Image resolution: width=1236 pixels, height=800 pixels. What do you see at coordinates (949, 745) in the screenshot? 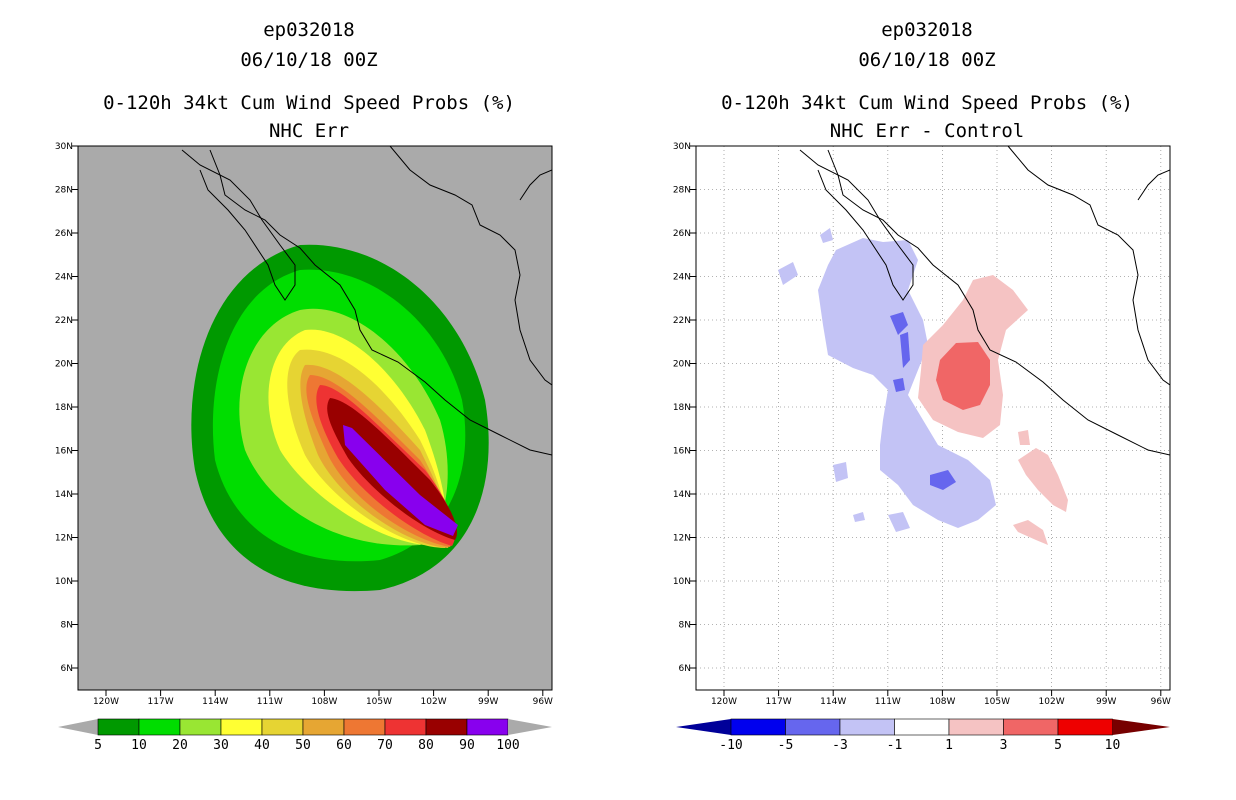
I see `colorbar-label: 1` at bounding box center [949, 745].